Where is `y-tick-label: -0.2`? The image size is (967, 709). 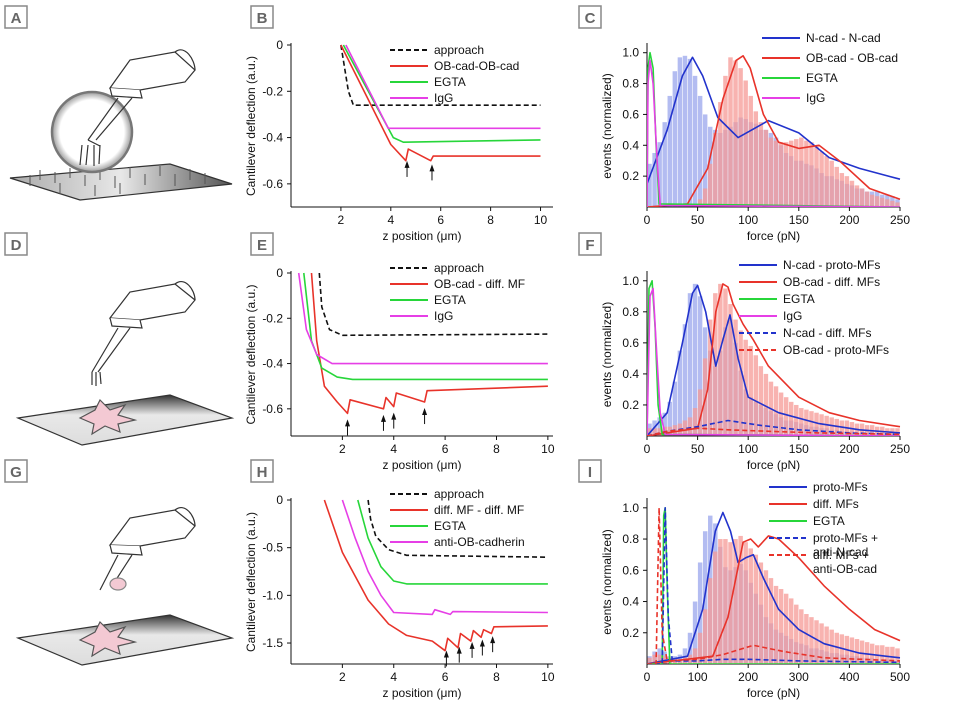
y-tick-label: -0.2 is located at coordinates (272, 91).